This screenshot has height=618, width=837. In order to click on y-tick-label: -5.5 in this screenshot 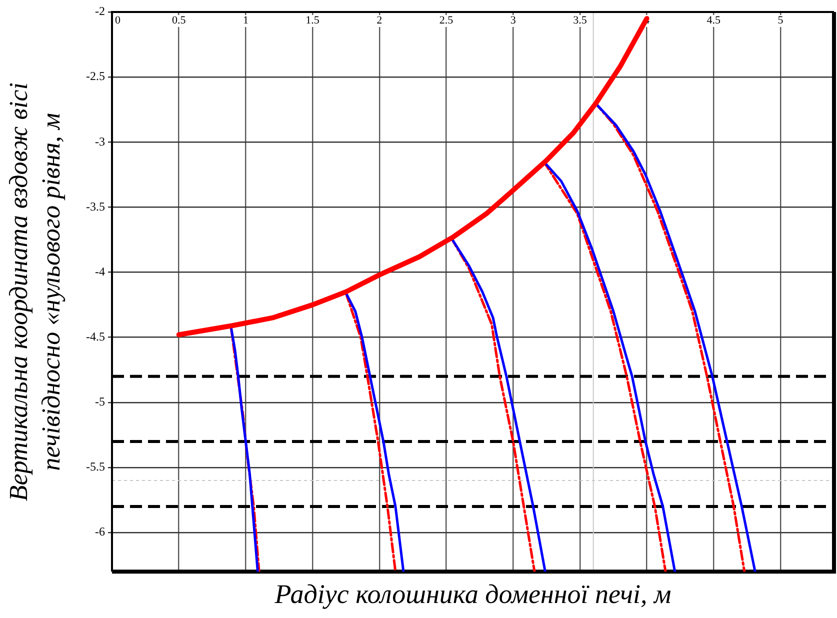, I will do `click(95, 467)`.